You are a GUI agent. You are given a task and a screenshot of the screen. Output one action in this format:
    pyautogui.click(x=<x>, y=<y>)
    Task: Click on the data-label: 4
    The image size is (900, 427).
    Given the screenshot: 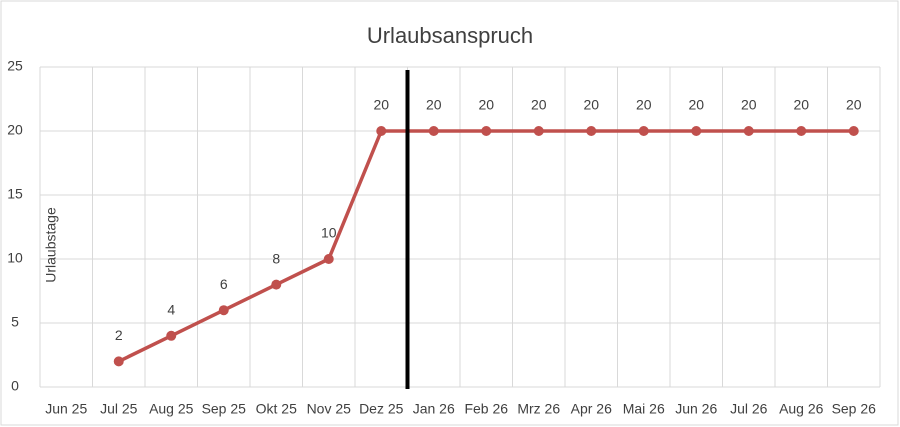 What is the action you would take?
    pyautogui.click(x=171, y=310)
    